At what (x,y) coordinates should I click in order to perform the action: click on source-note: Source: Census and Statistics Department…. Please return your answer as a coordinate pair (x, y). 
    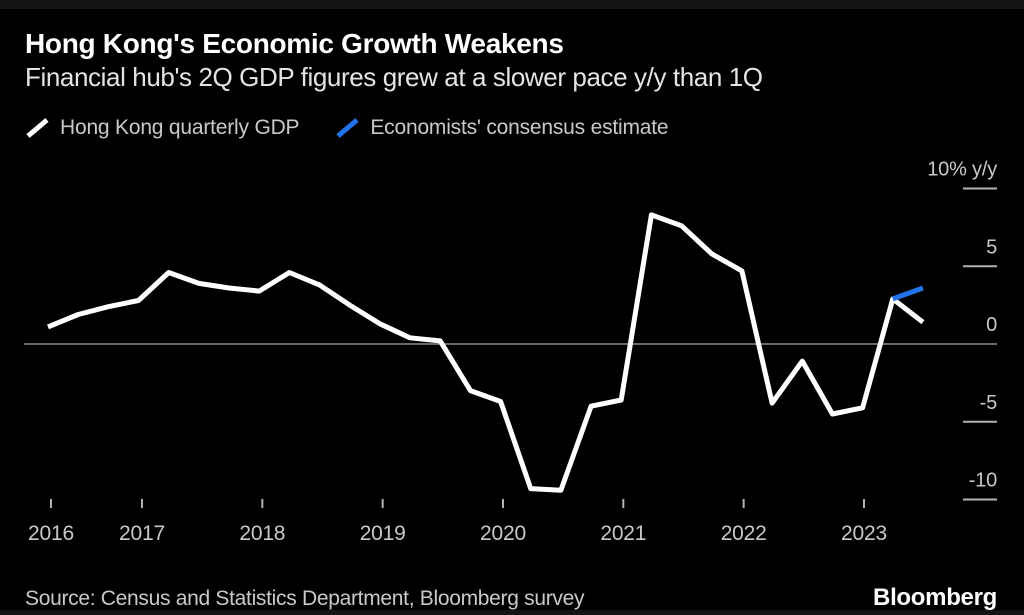
    Looking at the image, I should click on (305, 598).